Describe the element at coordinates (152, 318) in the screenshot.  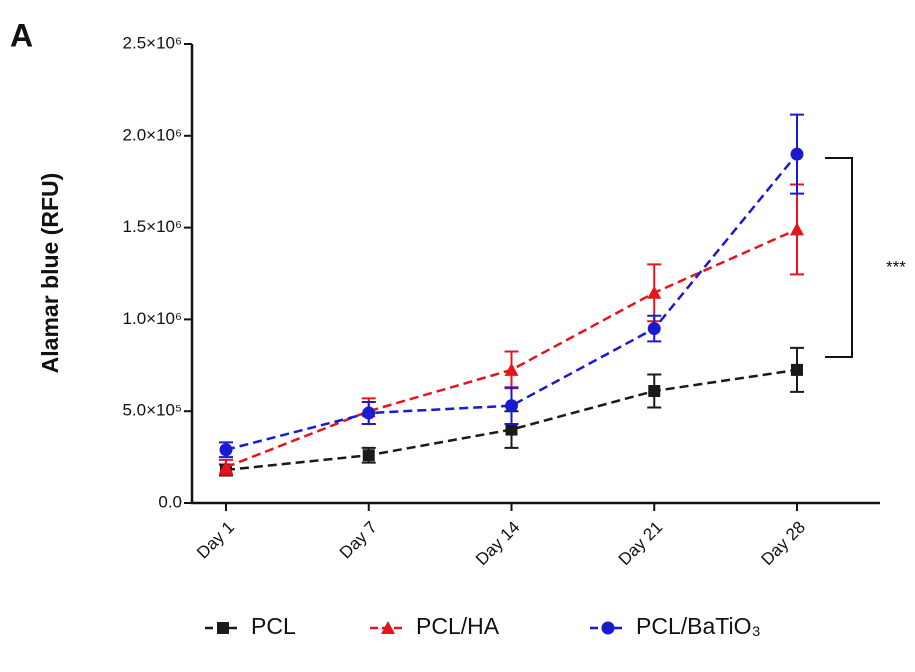
I see `y-tick-label: 1.0×10⁶` at that location.